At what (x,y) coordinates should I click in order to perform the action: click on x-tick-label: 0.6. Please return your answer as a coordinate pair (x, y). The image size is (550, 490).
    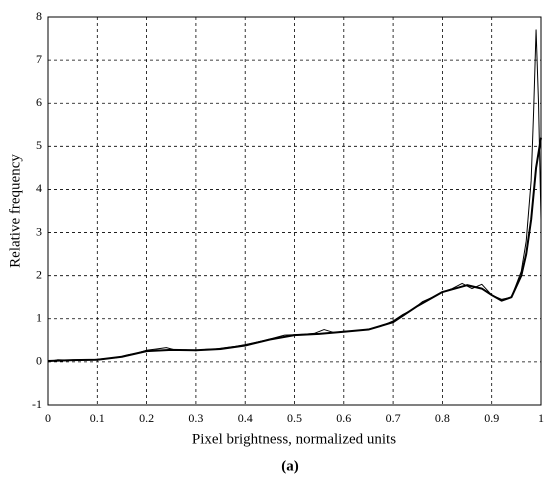
    Looking at the image, I should click on (343, 418).